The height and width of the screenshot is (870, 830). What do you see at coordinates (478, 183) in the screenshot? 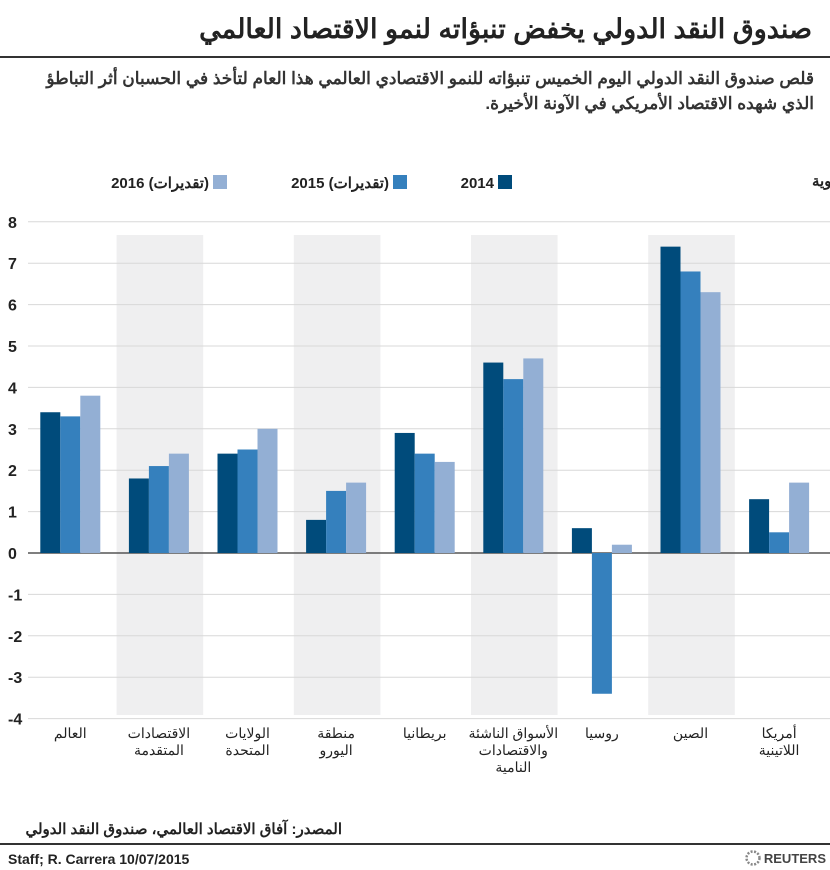
I see `legend-label: 2014` at bounding box center [478, 183].